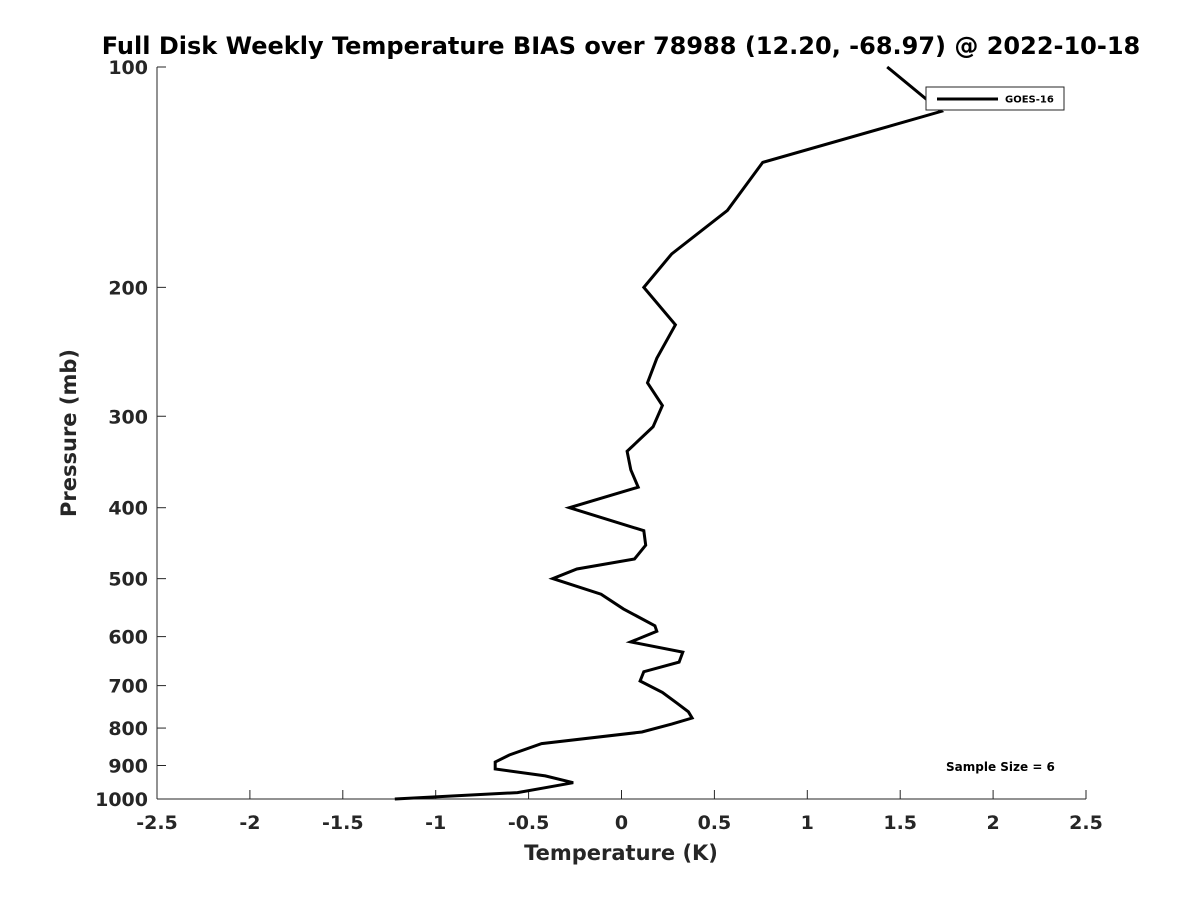 This screenshot has width=1200, height=900. Describe the element at coordinates (529, 823) in the screenshot. I see `x-tick-label: -0.5` at that location.